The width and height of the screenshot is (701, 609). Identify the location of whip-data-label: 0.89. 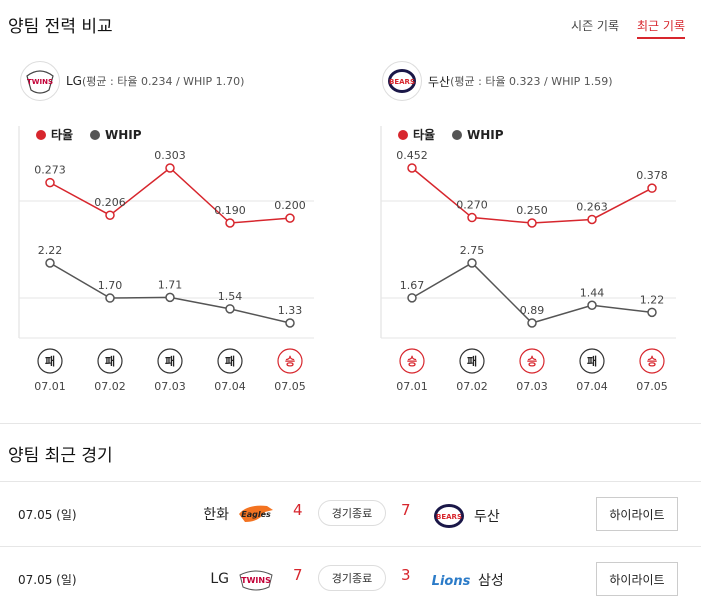
(532, 310).